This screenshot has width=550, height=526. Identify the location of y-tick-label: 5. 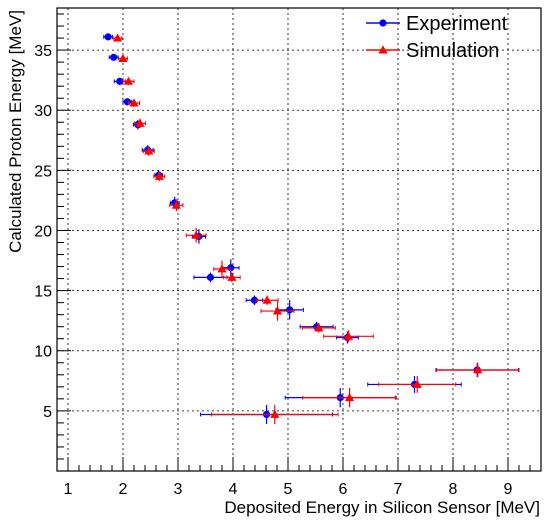
(47, 412).